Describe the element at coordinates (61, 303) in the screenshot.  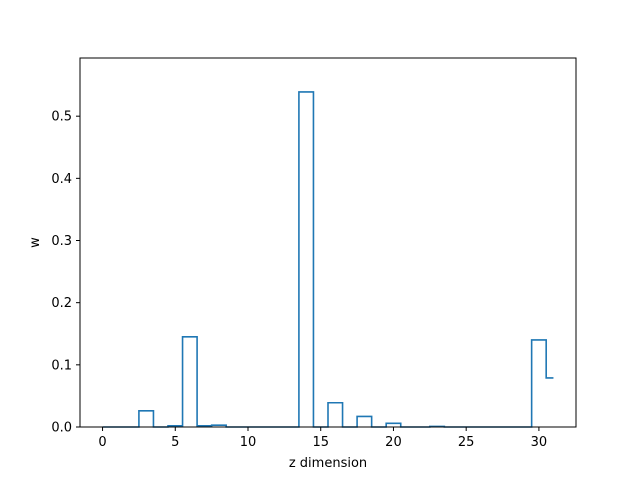
I see `y-tick-label-2: 0.2` at that location.